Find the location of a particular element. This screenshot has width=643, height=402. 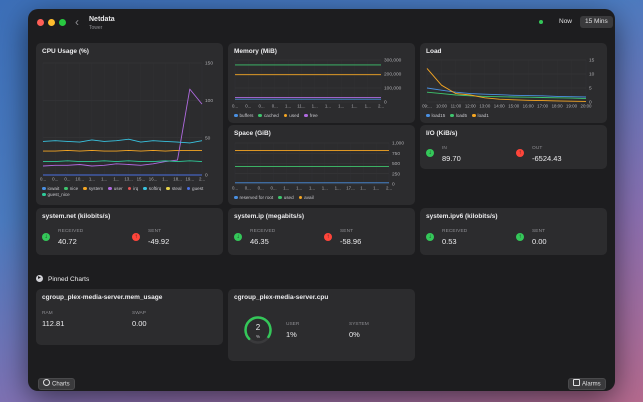

alarms-button: Alarms is located at coordinates (587, 384).